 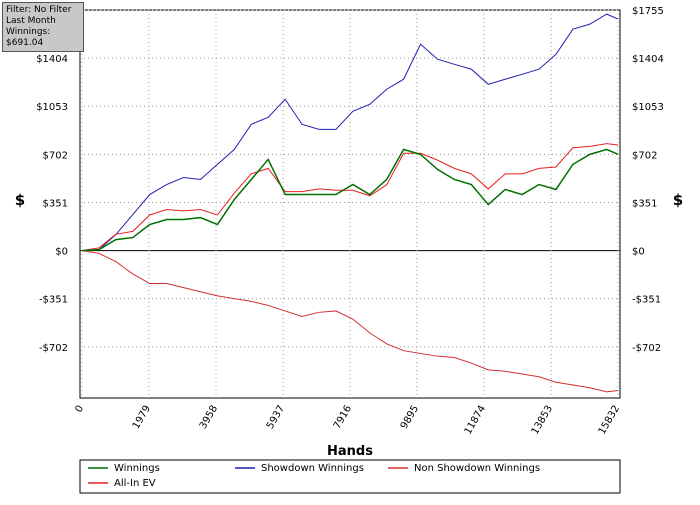 What do you see at coordinates (646, 348) in the screenshot?
I see `y2-tick-label: -$702` at bounding box center [646, 348].